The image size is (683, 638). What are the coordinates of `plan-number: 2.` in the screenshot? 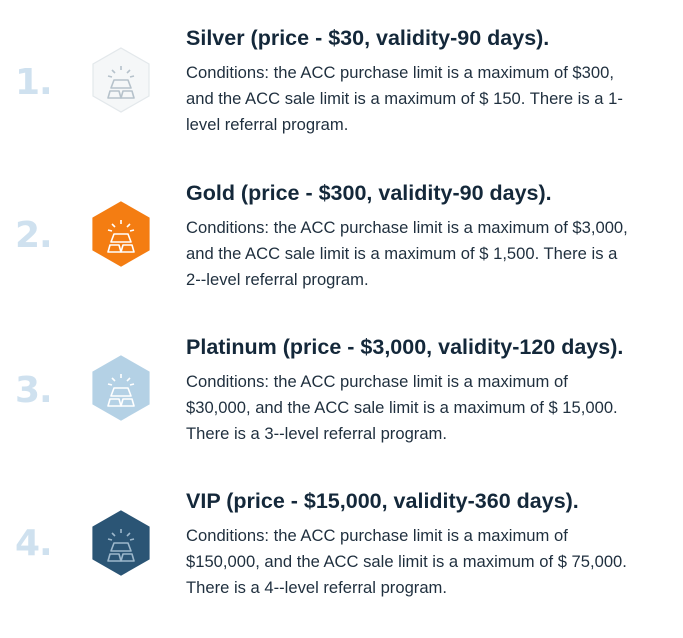 It's located at (34, 235).